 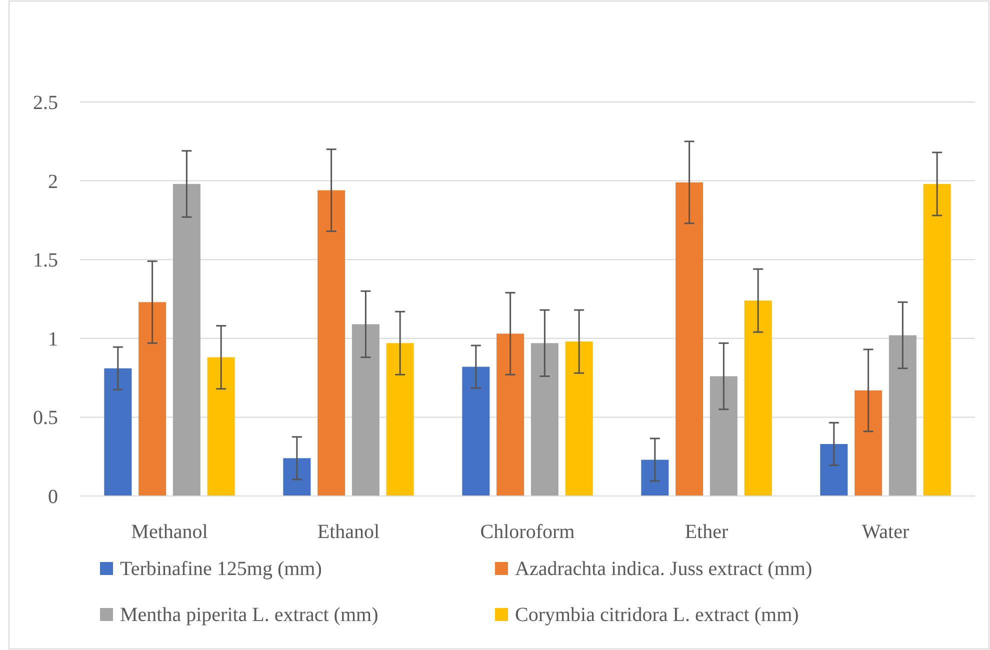 I want to click on legend-label: Corymbia citridora L. extract (mm), so click(x=657, y=615).